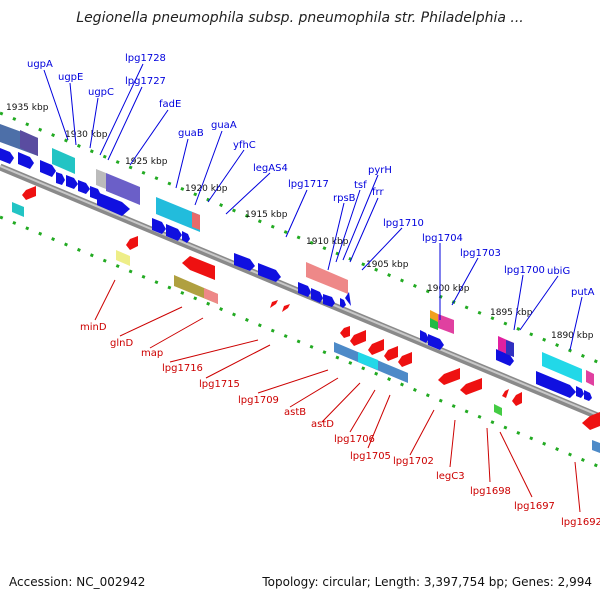  What do you see at coordinates (266, 215) in the screenshot?
I see `kbp-tick-label: 1915 kbp` at bounding box center [266, 215].